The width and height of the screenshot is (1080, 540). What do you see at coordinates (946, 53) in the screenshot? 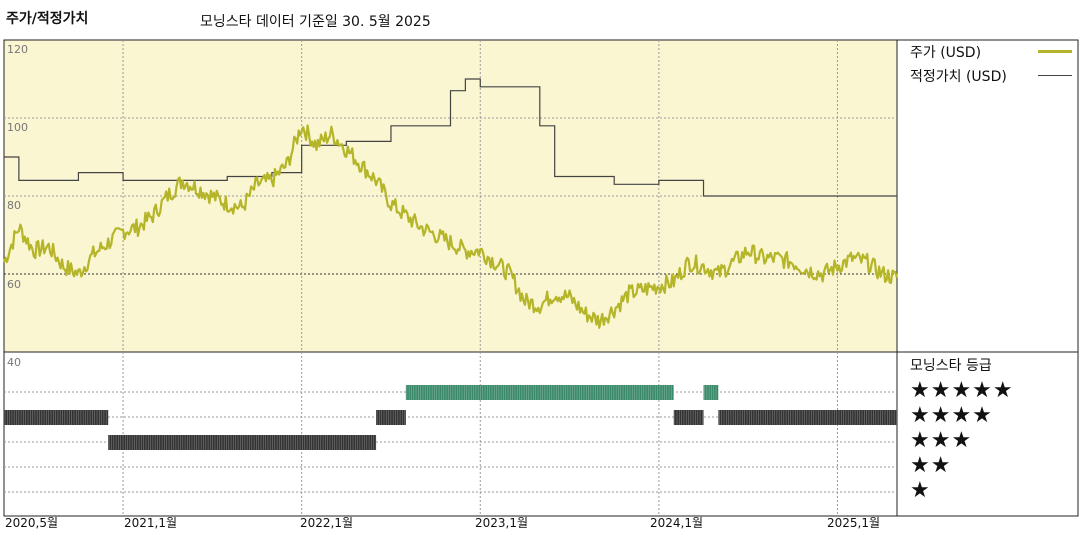
I see `legend-price-label: 주가 (USD)` at bounding box center [946, 53].